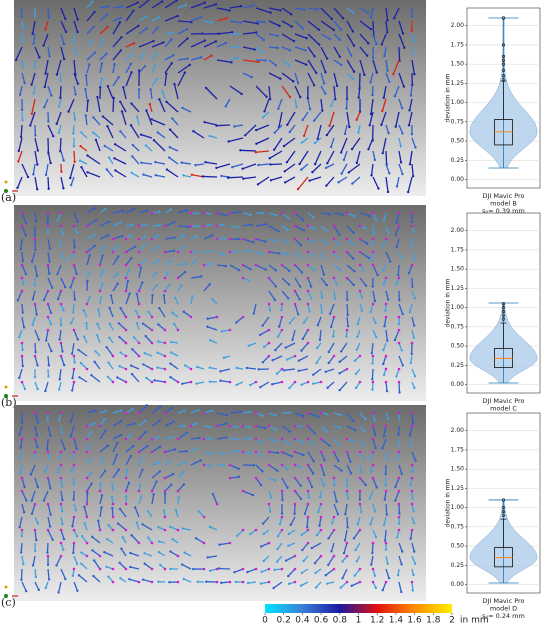  What do you see at coordinates (458, 469) in the screenshot?
I see `y-tick-label: 1.50` at bounding box center [458, 469].